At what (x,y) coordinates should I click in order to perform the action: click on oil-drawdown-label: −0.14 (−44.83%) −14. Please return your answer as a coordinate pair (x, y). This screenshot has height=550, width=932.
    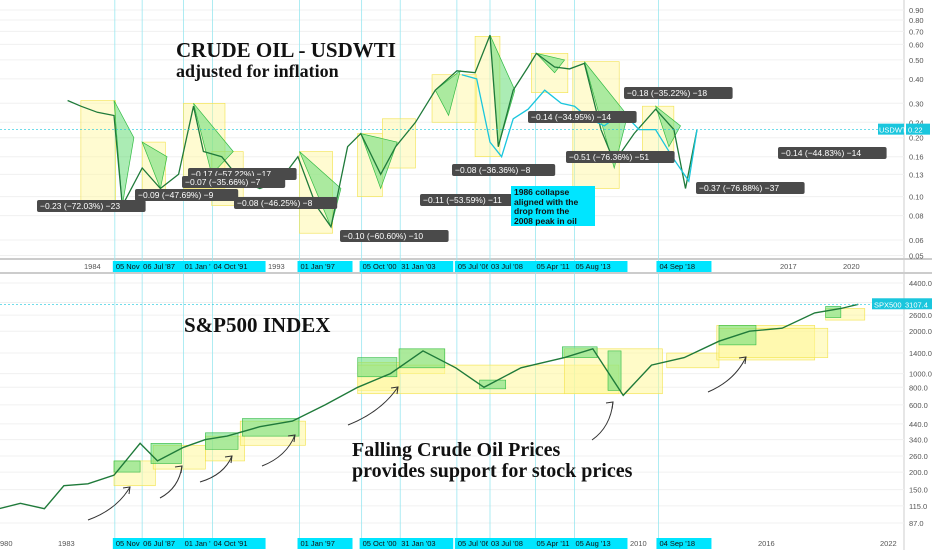
    Looking at the image, I should click on (821, 153).